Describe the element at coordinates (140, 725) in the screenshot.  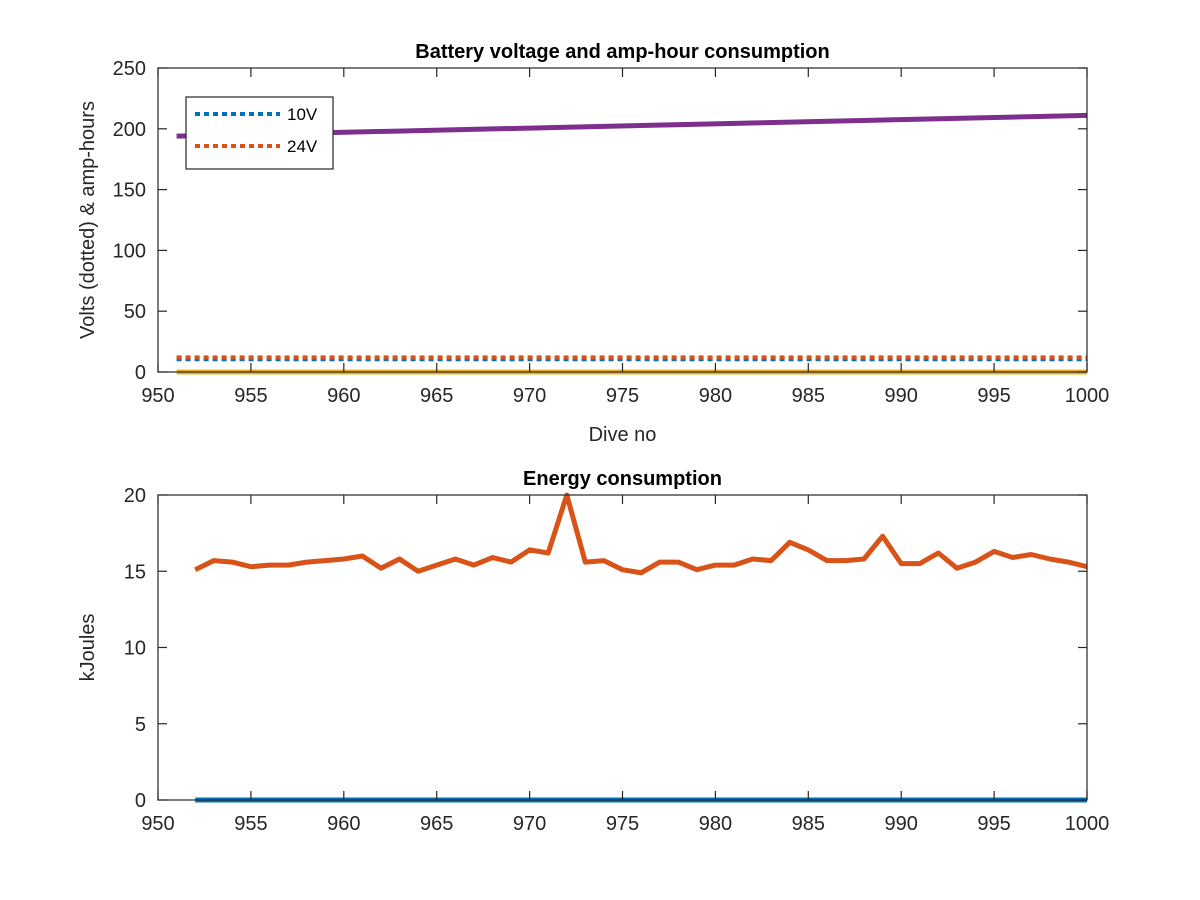
I see `y-tick-label: 5` at that location.